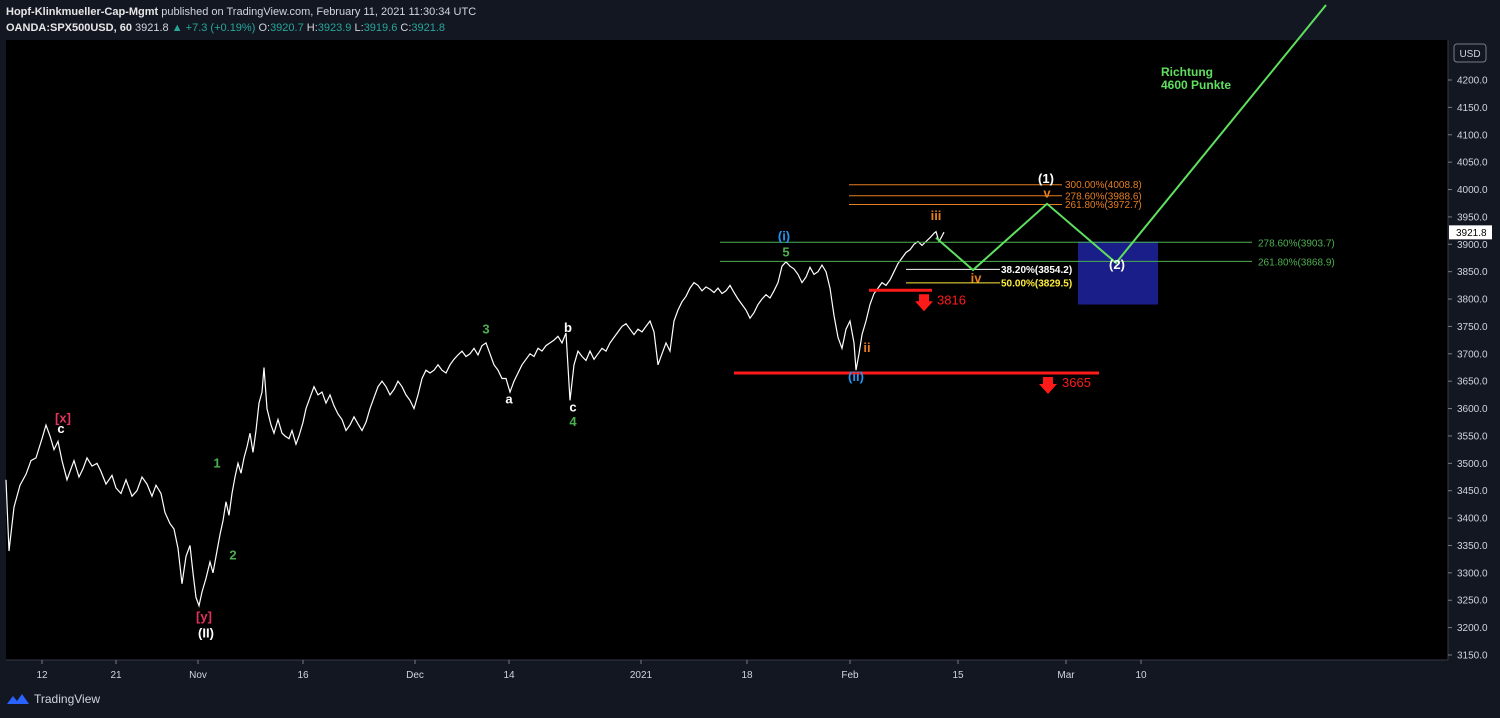 This screenshot has height=718, width=1500. Describe the element at coordinates (747, 675) in the screenshot. I see `x-tick-label: 18` at that location.